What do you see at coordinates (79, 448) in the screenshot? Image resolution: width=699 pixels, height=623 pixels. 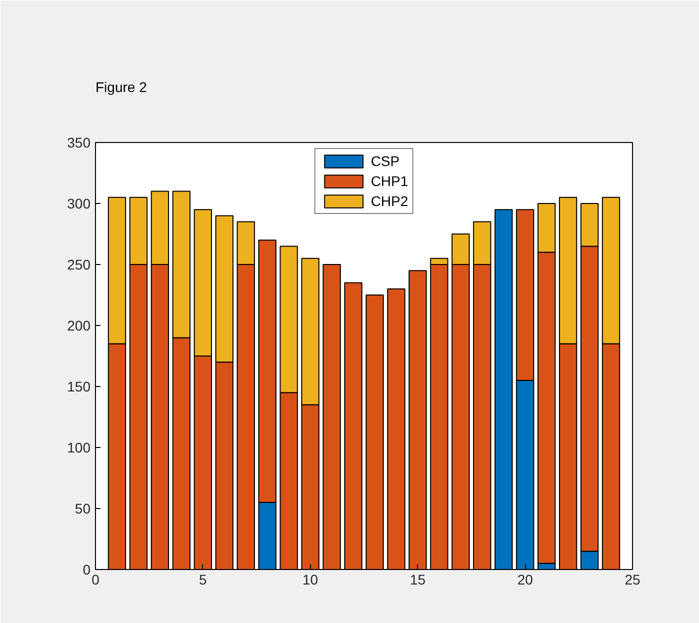 I see `y-tick-label: 100` at bounding box center [79, 448].